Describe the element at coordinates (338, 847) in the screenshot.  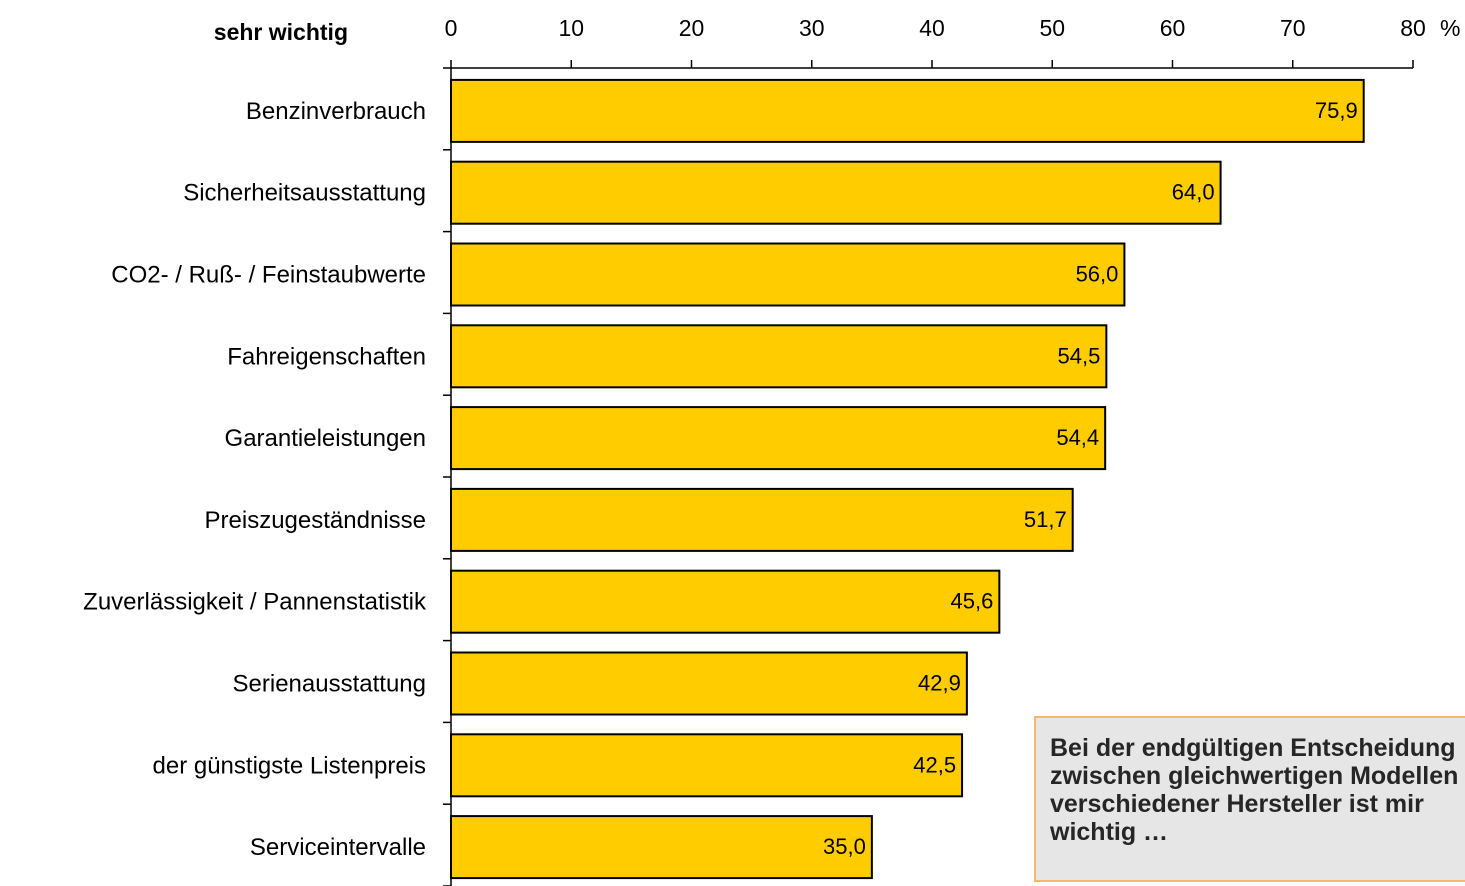
I see `category-label: Serviceintervalle` at that location.